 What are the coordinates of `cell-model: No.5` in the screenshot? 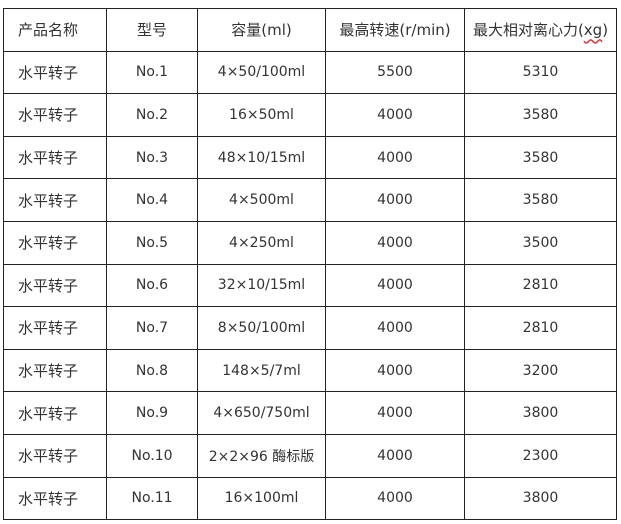 It's located at (152, 242).